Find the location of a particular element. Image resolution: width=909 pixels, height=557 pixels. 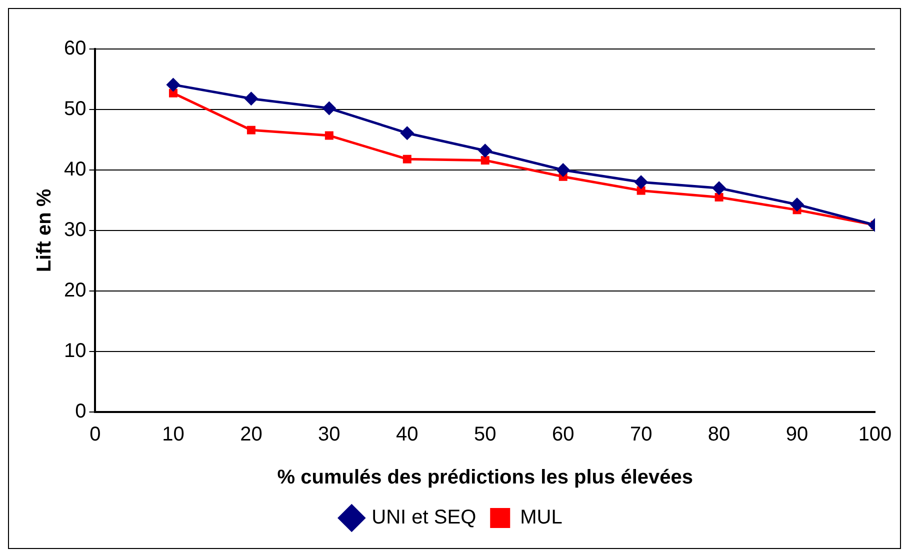

x-tick-label: 100 is located at coordinates (875, 435).